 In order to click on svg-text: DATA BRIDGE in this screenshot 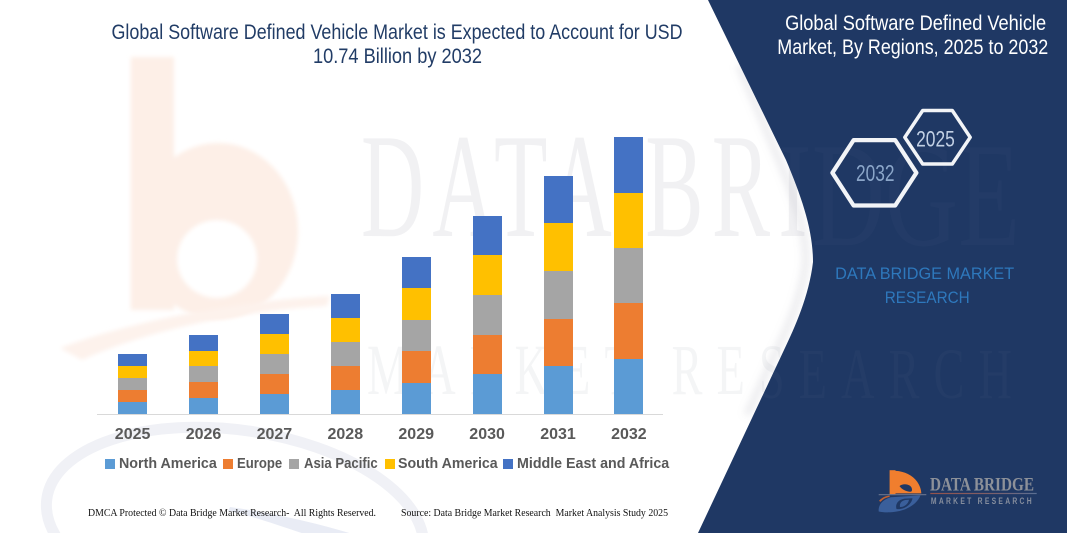, I will do `click(982, 485)`.